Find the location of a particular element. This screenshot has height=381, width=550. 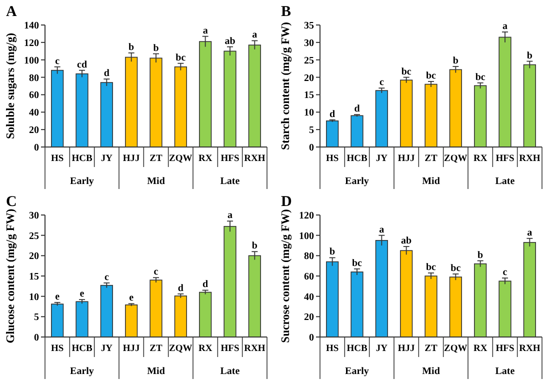

annotation: cd is located at coordinates (82, 64).